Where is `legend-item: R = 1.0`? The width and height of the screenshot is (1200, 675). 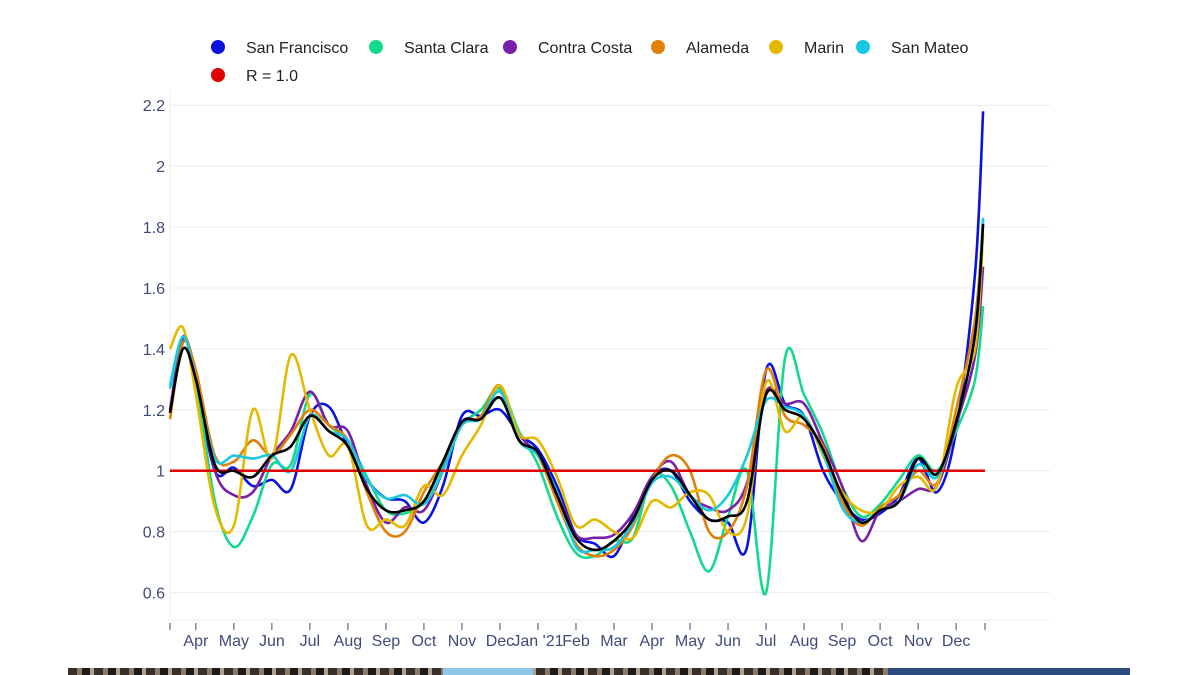 legend-item: R = 1.0 is located at coordinates (254, 76).